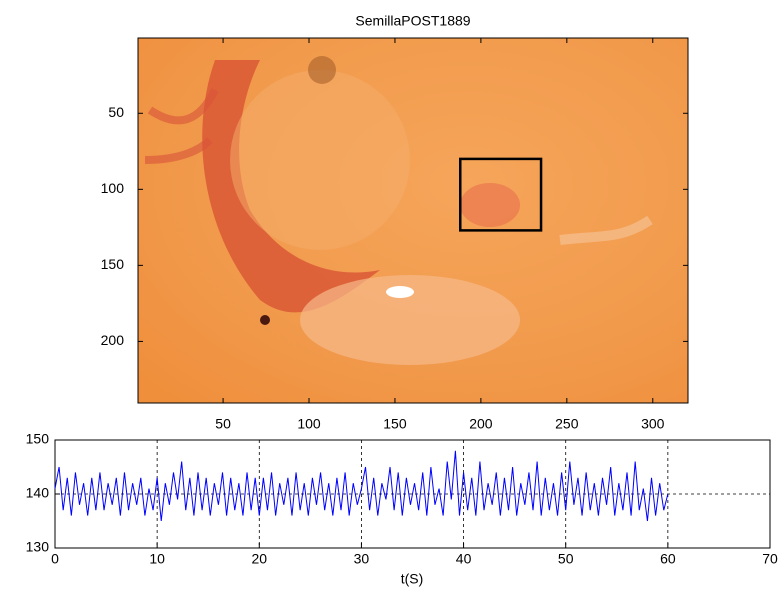 The width and height of the screenshot is (784, 596). Describe the element at coordinates (55, 559) in the screenshot. I see `x-tick-label: 0` at that location.